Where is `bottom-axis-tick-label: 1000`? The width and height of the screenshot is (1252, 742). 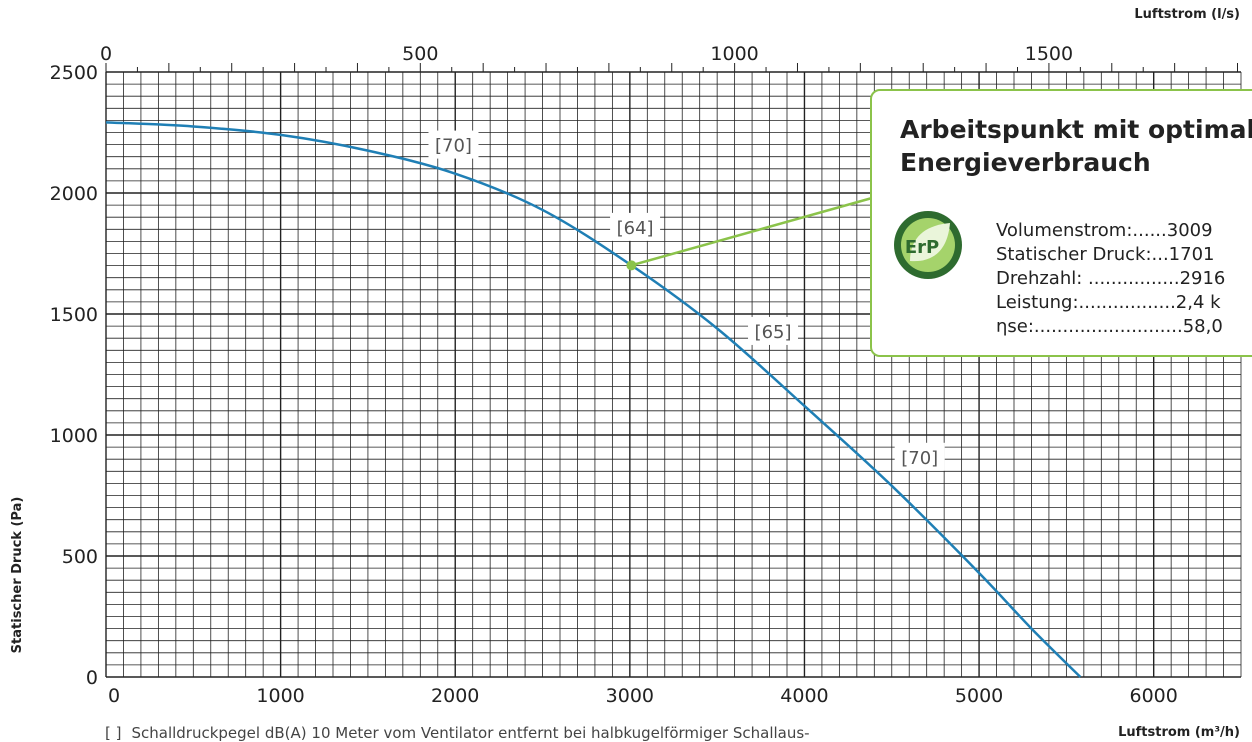
bottom-axis-tick-label: 1000 is located at coordinates (280, 696).